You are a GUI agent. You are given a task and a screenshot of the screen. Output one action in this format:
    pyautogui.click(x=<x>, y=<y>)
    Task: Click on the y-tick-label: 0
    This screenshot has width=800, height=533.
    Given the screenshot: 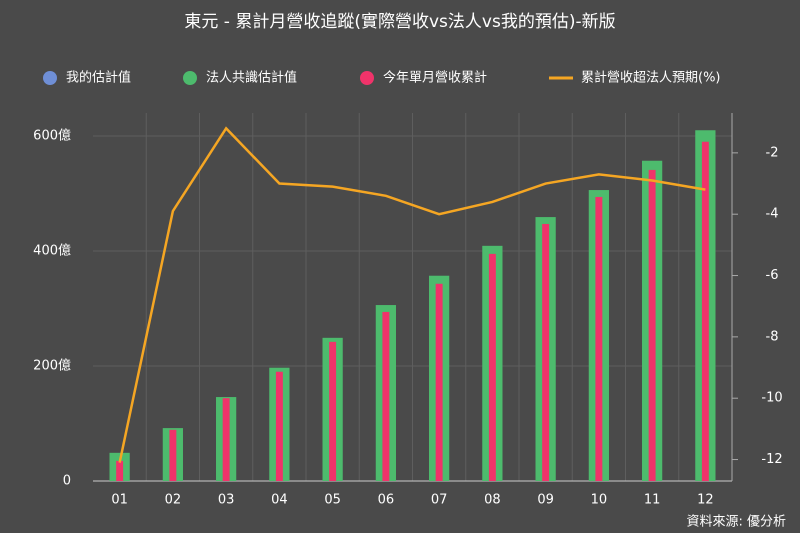 What is the action you would take?
    pyautogui.click(x=67, y=481)
    